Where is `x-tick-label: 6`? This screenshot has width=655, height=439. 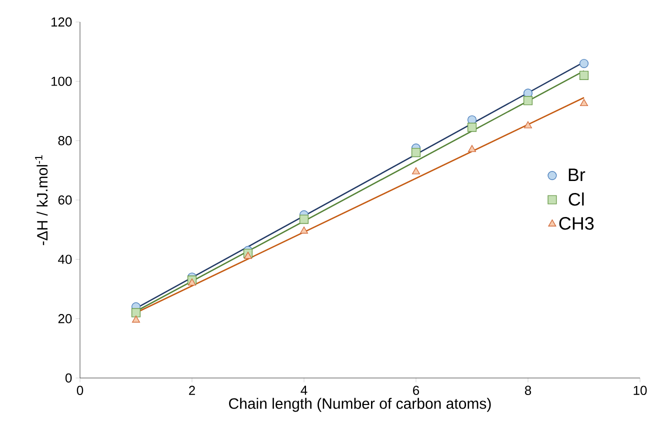
x-tick-label: 6 is located at coordinates (416, 391).